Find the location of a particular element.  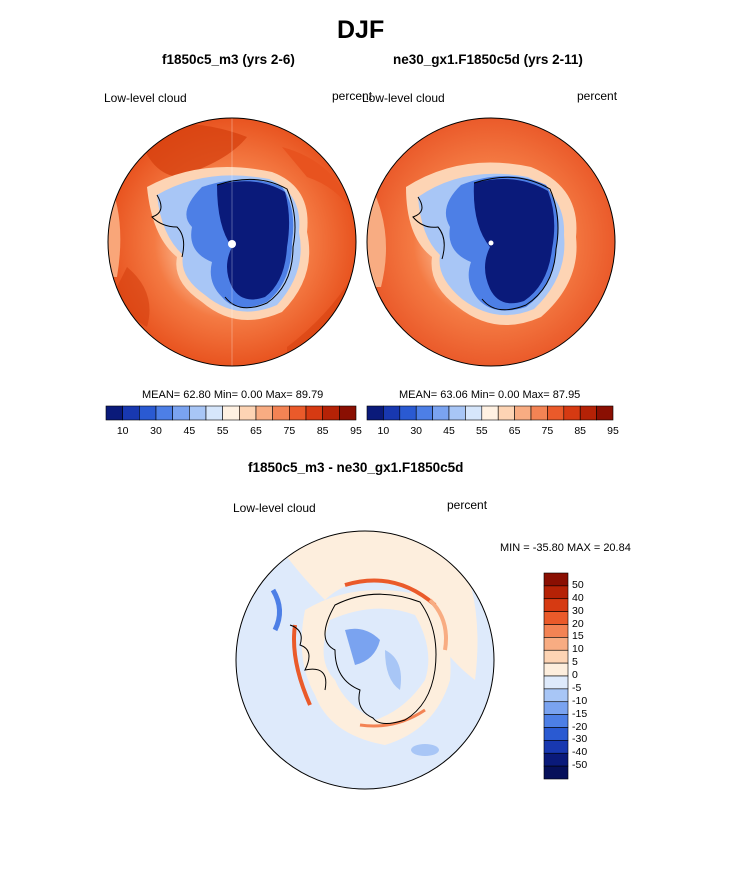

colorbar-tick-label: 0 is located at coordinates (575, 675).